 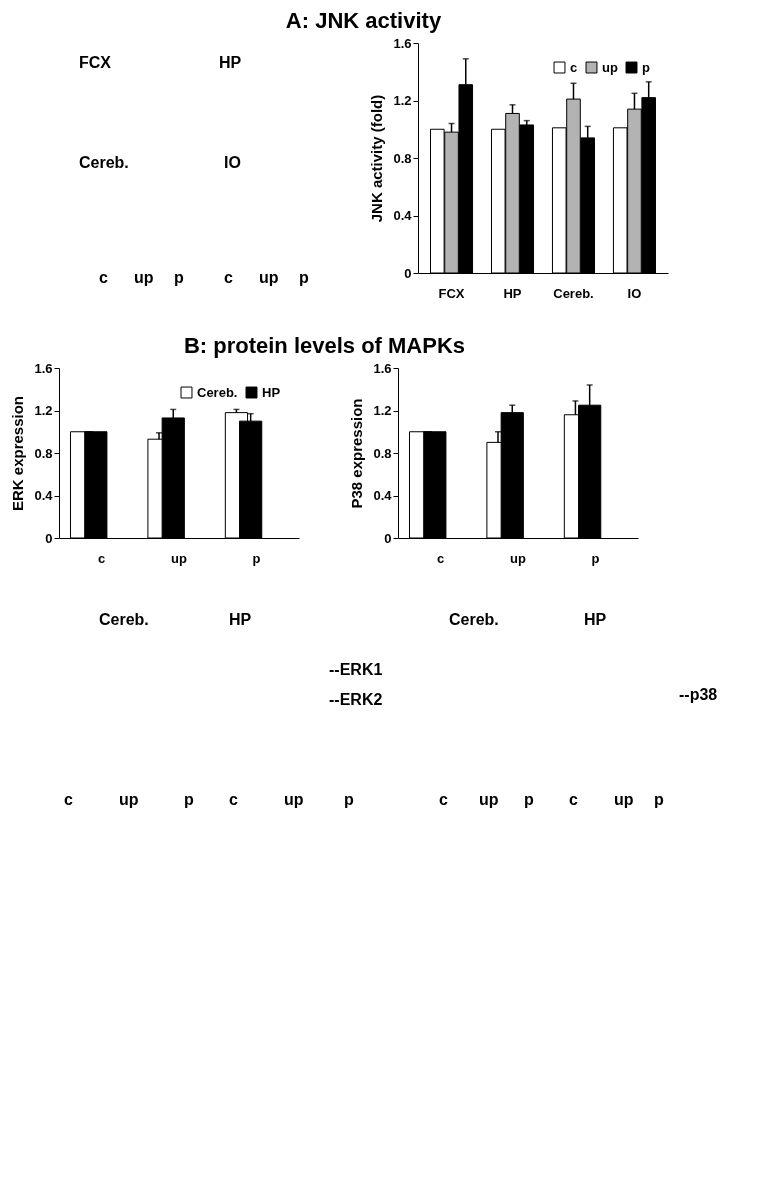 I want to click on legend-label: p, so click(x=646, y=67).